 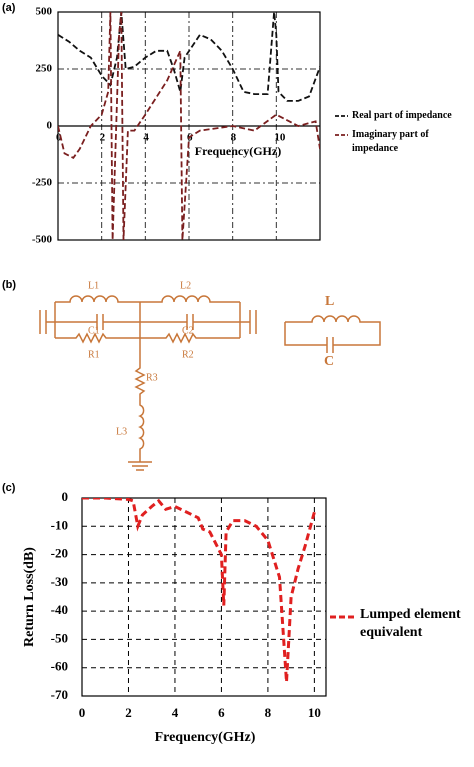 I want to click on panel-label: (c), so click(x=9, y=488).